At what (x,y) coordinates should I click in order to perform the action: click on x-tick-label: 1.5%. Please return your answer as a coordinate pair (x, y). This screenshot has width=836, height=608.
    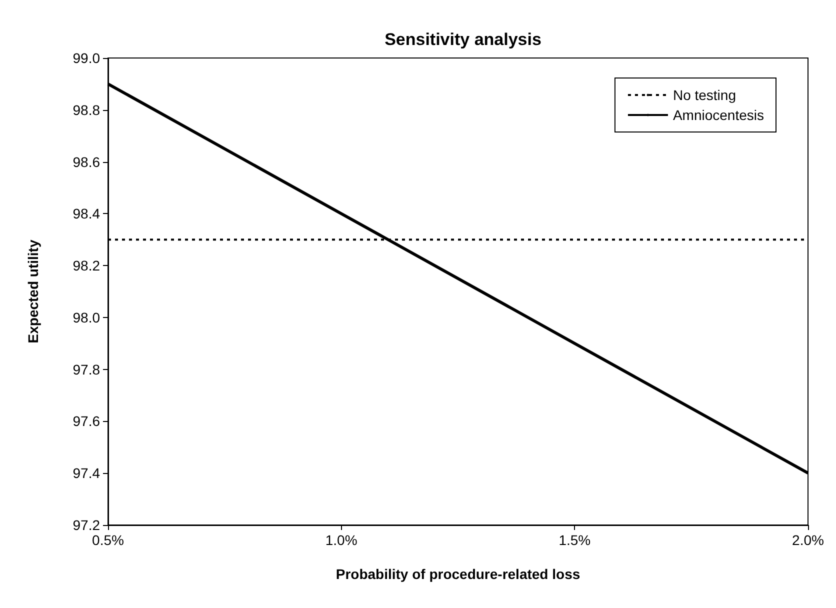
    Looking at the image, I should click on (574, 540).